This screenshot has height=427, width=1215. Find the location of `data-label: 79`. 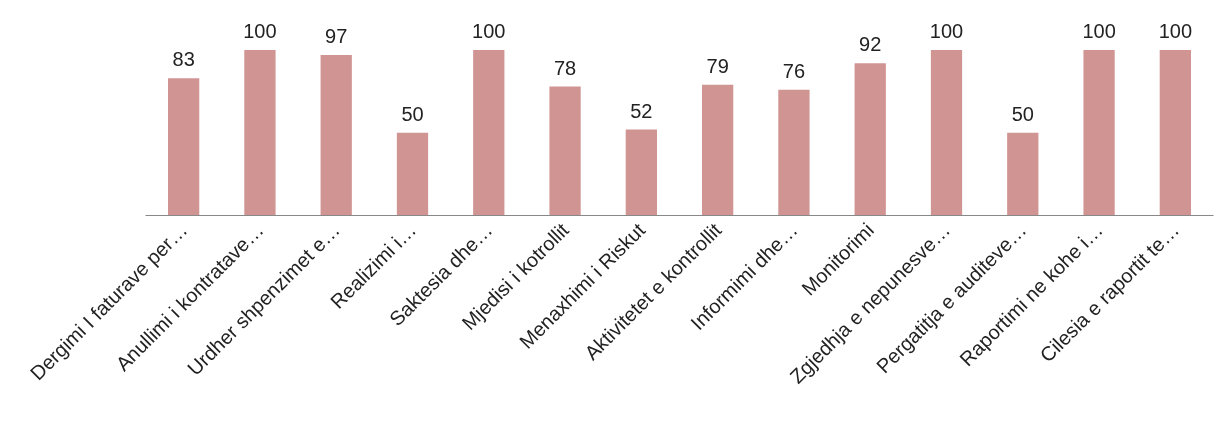

data-label: 79 is located at coordinates (717, 65).